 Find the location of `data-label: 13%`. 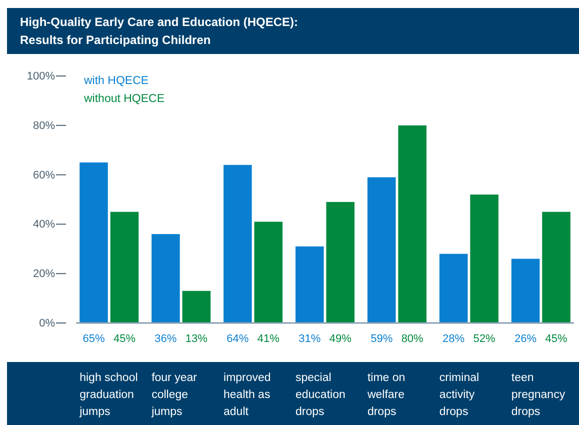

data-label: 13% is located at coordinates (196, 339).